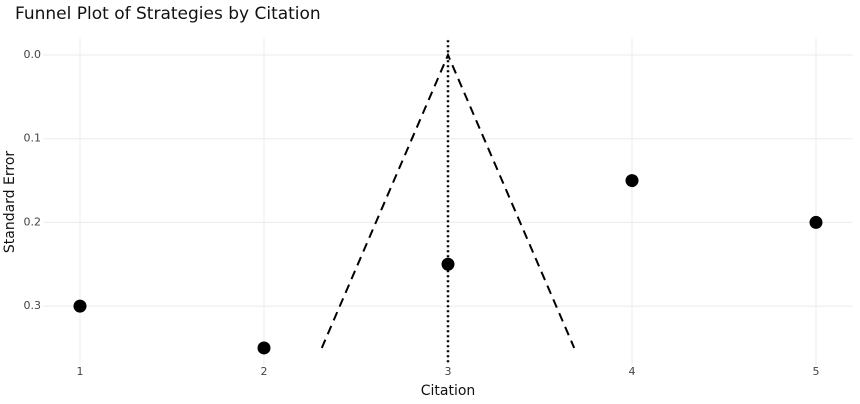 Image resolution: width=860 pixels, height=404 pixels. Describe the element at coordinates (632, 371) in the screenshot. I see `x-tick-label: 4` at that location.